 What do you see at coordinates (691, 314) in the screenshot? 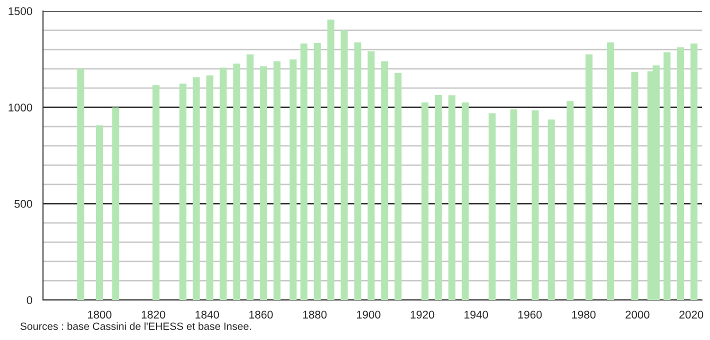
I see `x-tick-label: 2020` at bounding box center [691, 314].